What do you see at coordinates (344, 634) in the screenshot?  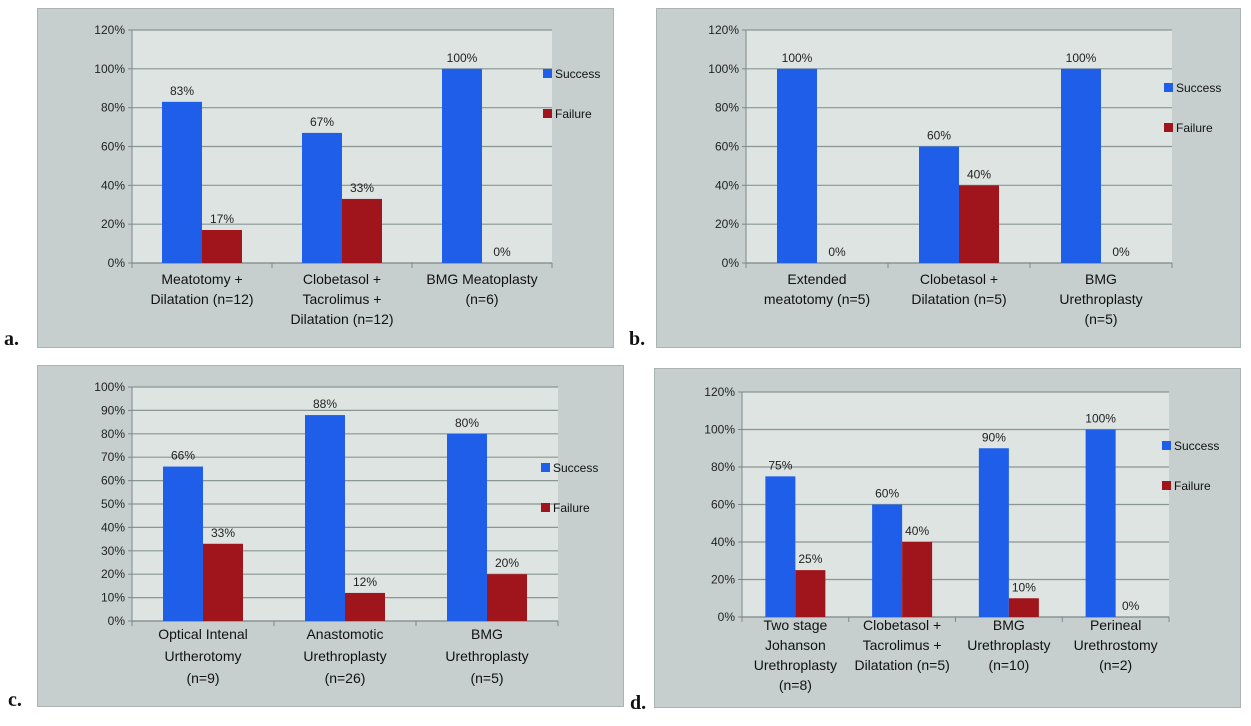 I see `x-category-label-line: Anastomotic` at bounding box center [344, 634].